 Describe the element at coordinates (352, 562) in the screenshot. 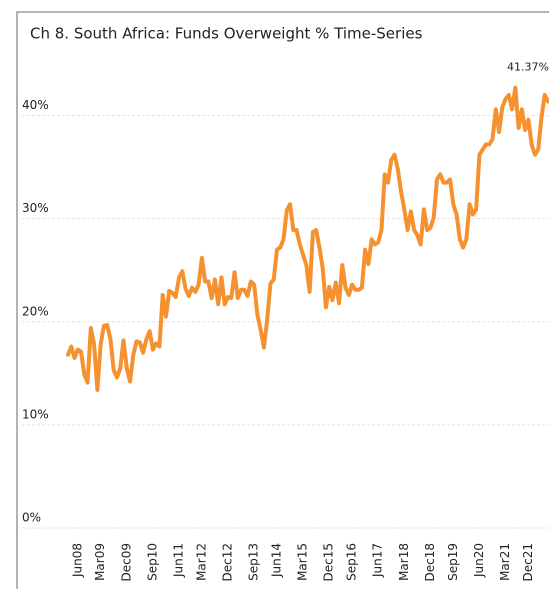

I see `x-tick-label: Sep16` at that location.